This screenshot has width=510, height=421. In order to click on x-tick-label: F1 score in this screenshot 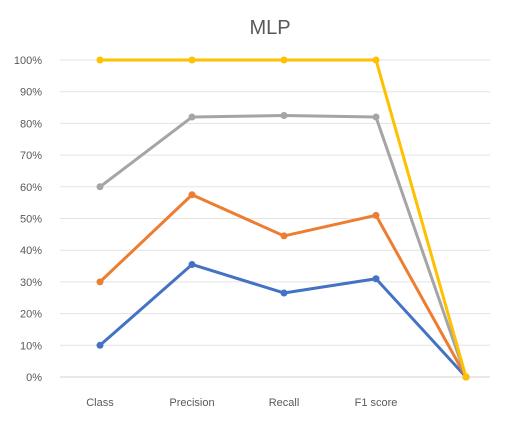, I will do `click(376, 403)`.